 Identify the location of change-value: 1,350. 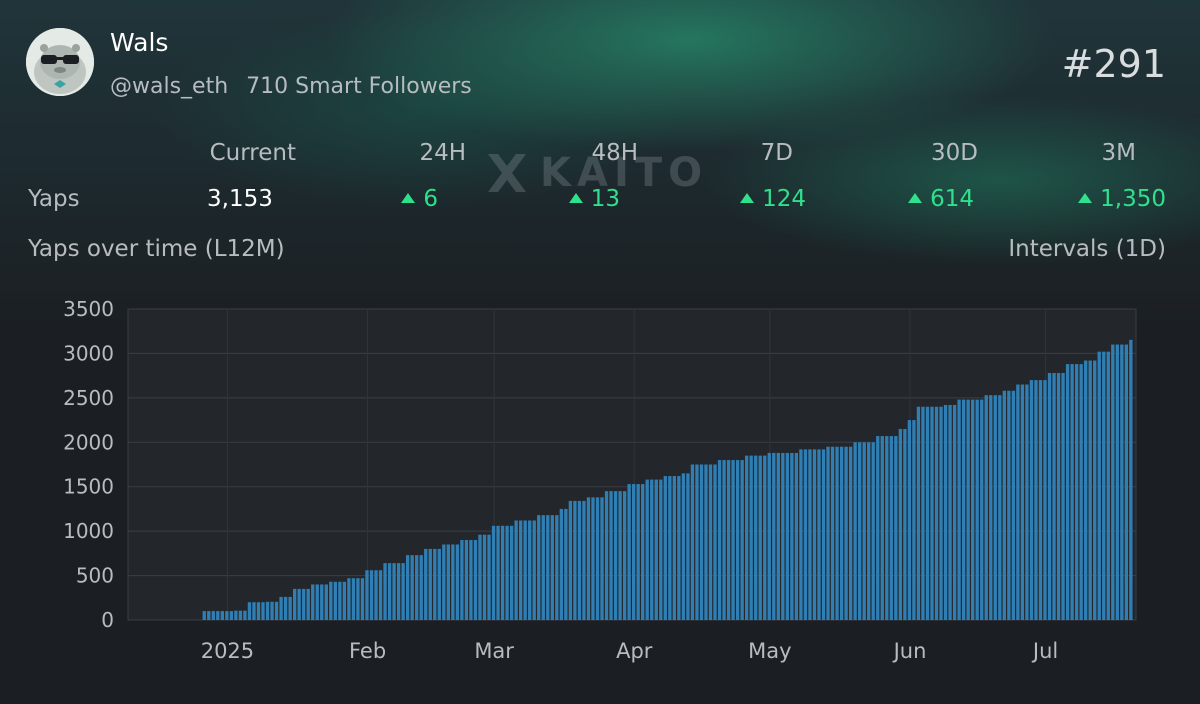
(1133, 199).